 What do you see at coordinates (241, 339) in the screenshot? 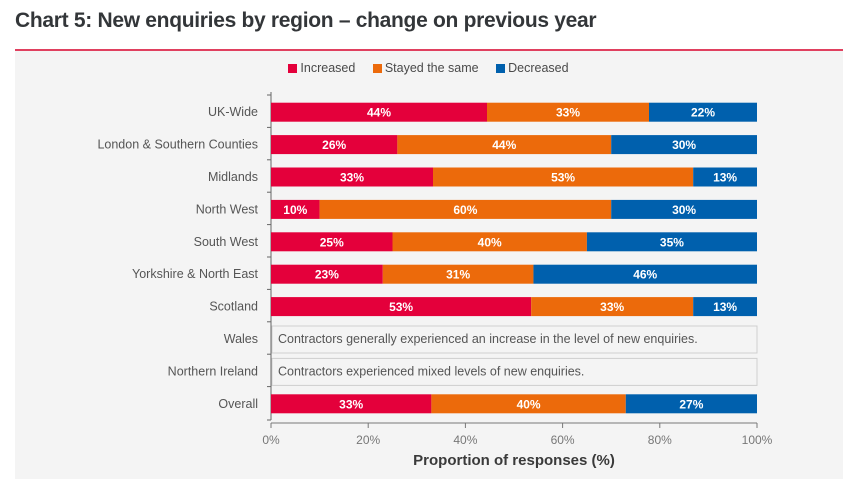
I see `category-label-wales: Wales` at bounding box center [241, 339].